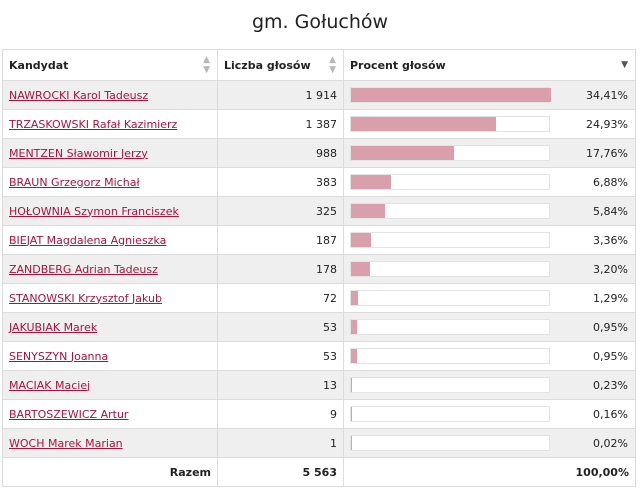  What do you see at coordinates (610, 269) in the screenshot?
I see `percent-value: 3,20%` at bounding box center [610, 269].